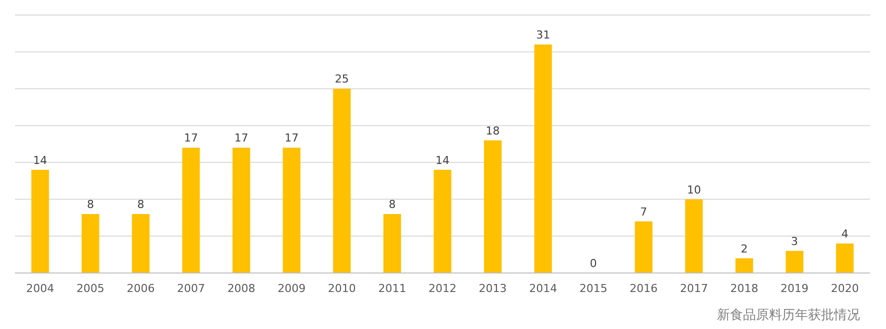 This screenshot has height=329, width=886. Describe the element at coordinates (442, 288) in the screenshot. I see `x-tick-label: 2012` at that location.